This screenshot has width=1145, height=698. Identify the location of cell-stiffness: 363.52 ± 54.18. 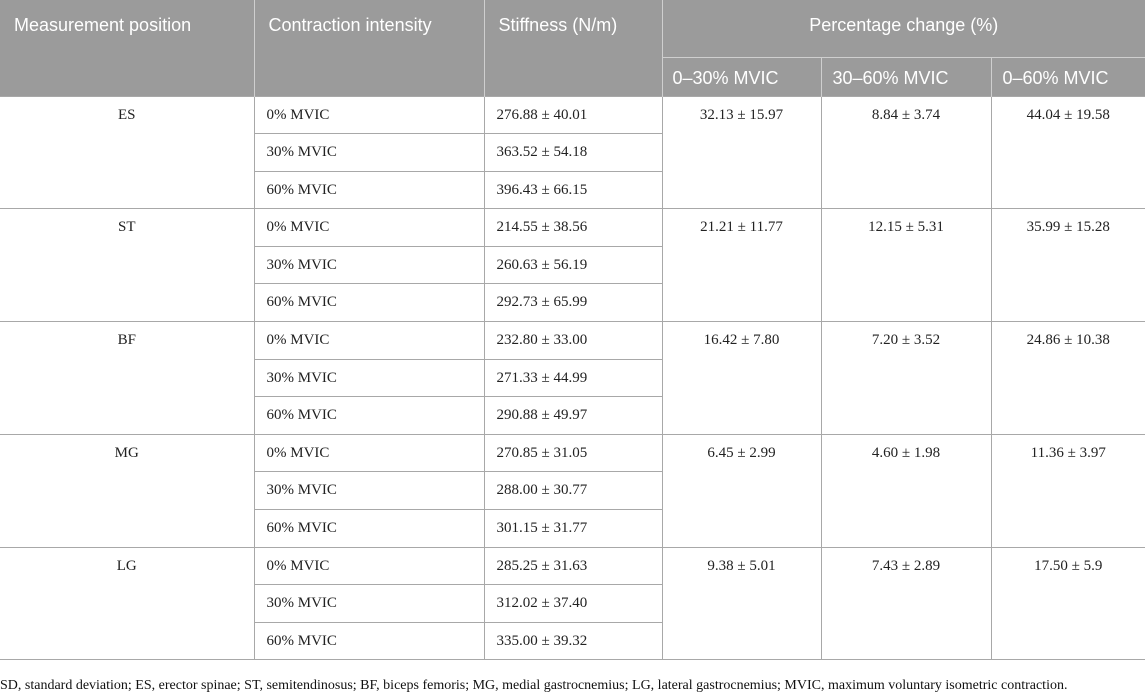
(572, 152).